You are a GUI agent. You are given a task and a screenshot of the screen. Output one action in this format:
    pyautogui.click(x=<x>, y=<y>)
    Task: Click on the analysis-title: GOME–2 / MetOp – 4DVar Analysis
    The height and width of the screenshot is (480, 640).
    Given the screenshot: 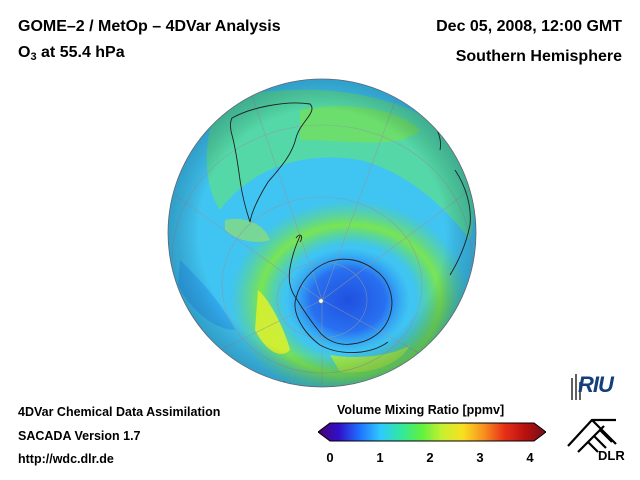 What is the action you would take?
    pyautogui.click(x=149, y=26)
    